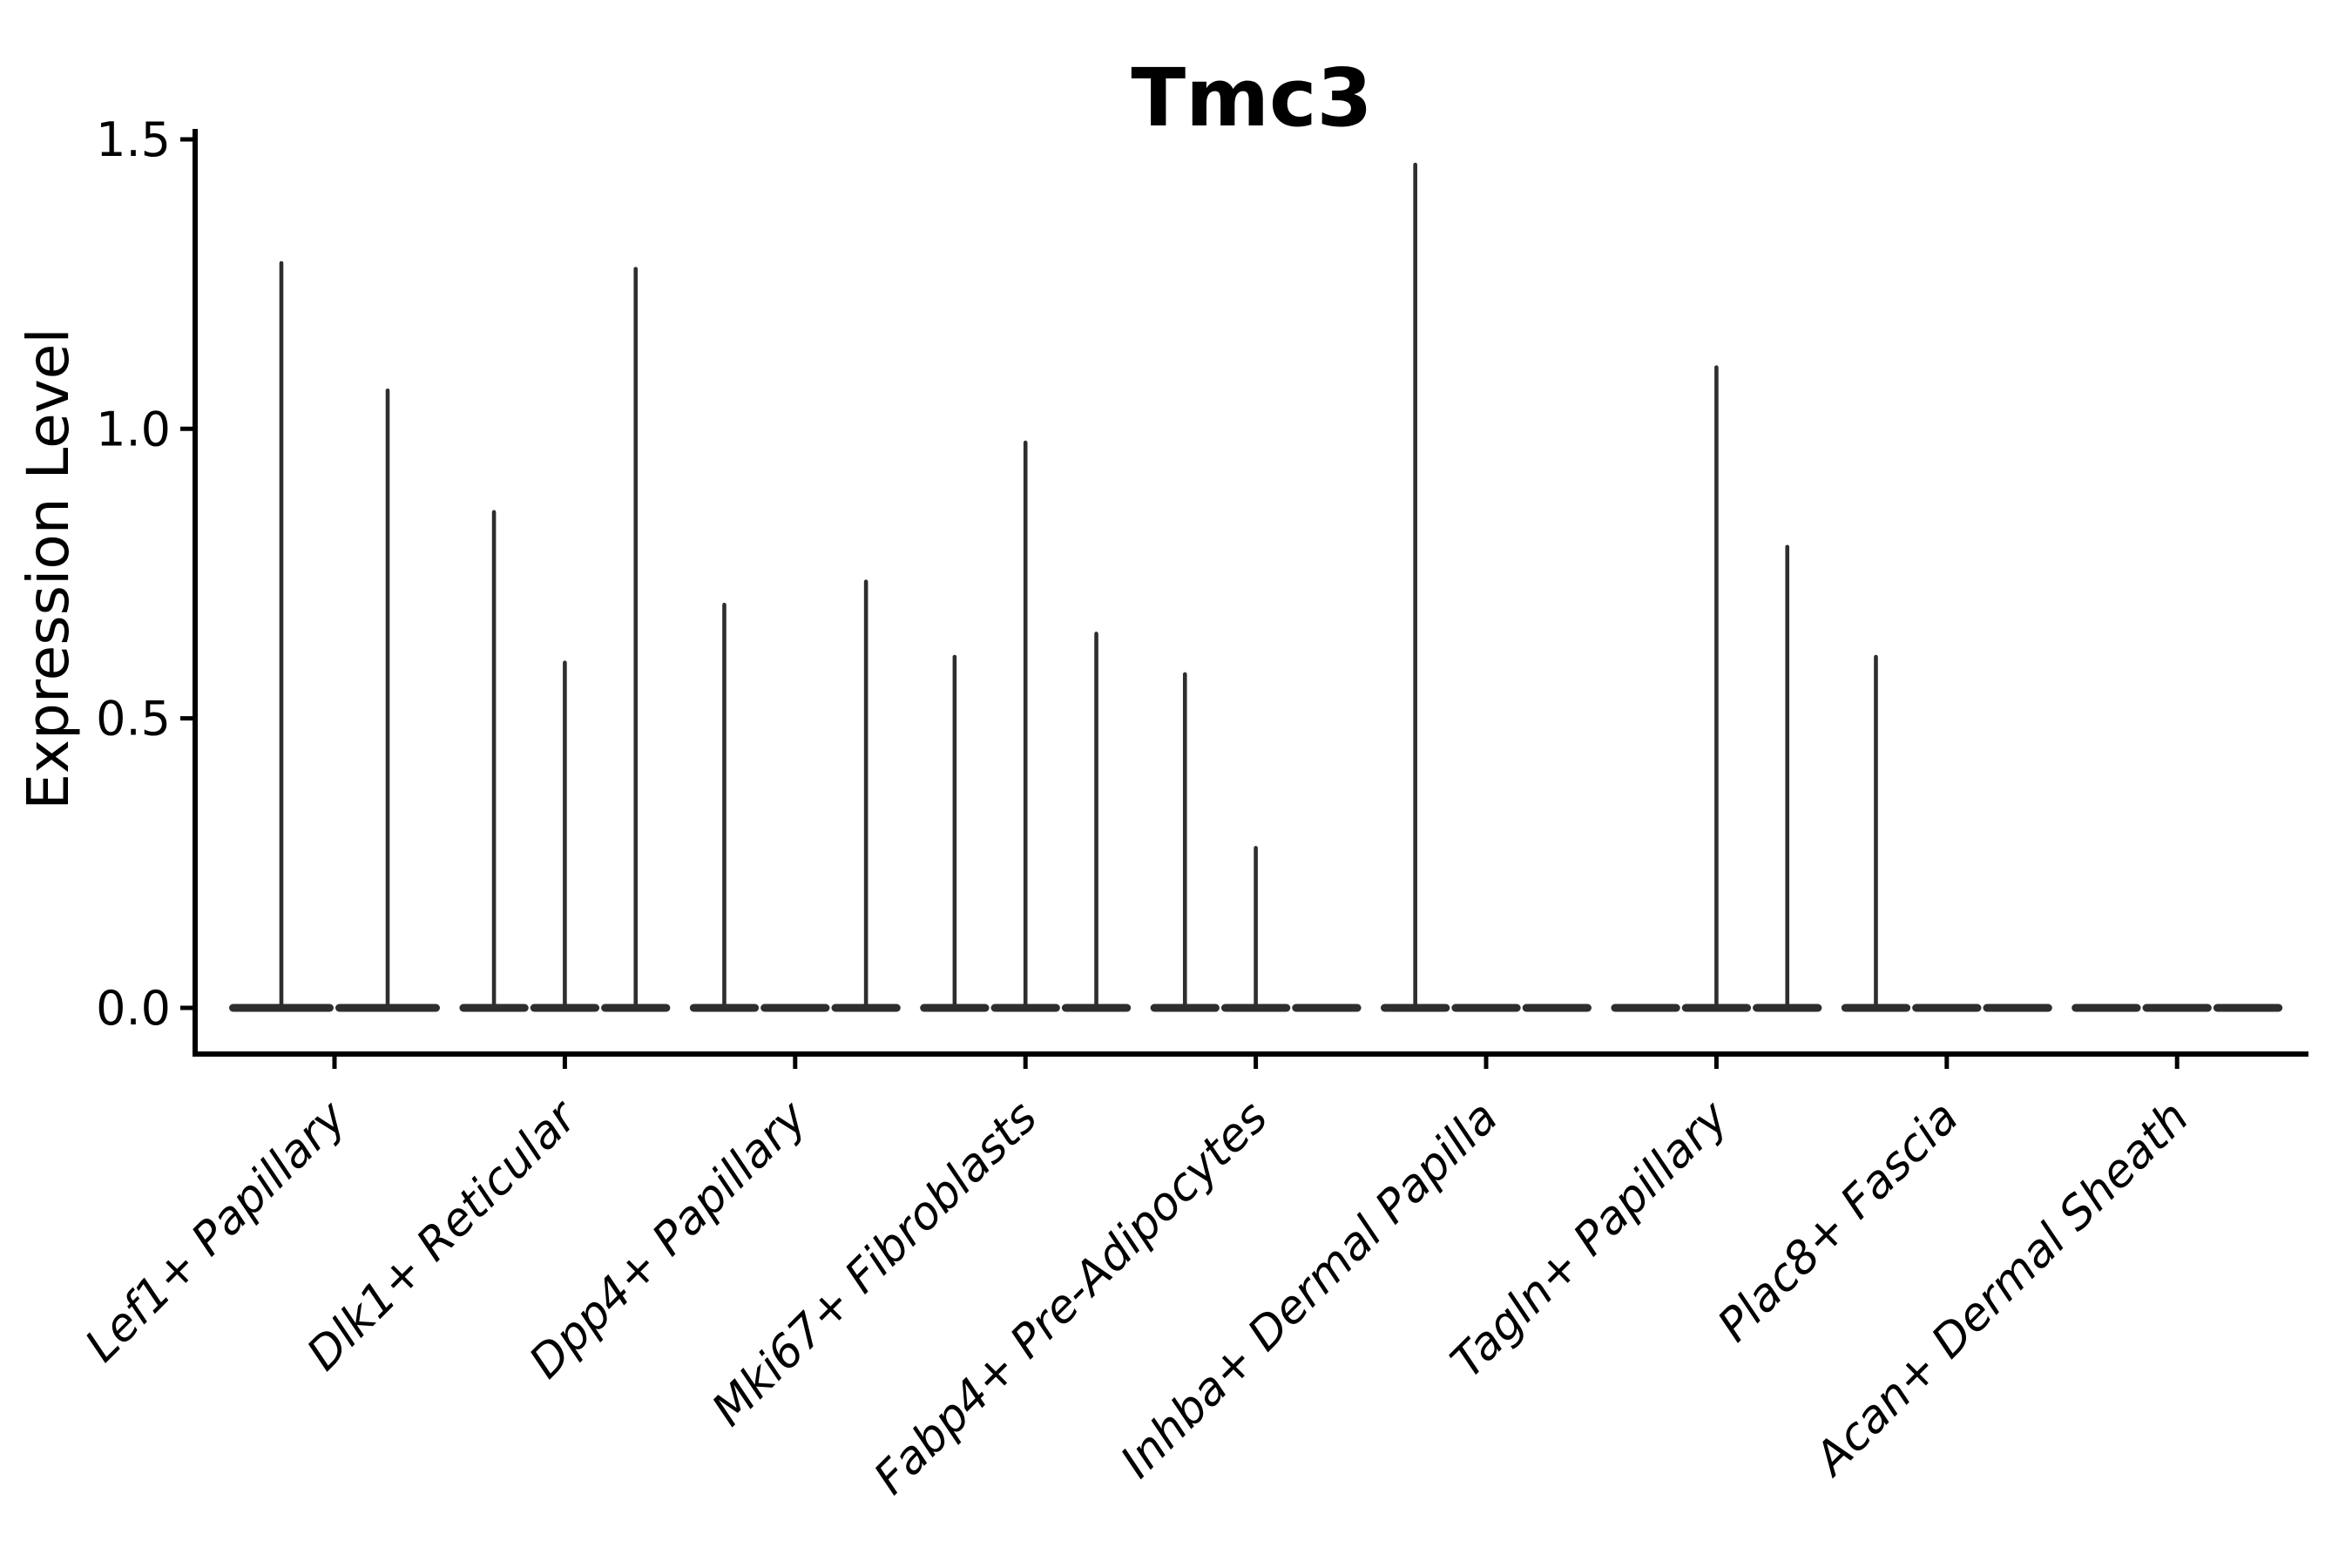  I want to click on y-tick-label: 0.0, so click(134, 1008).